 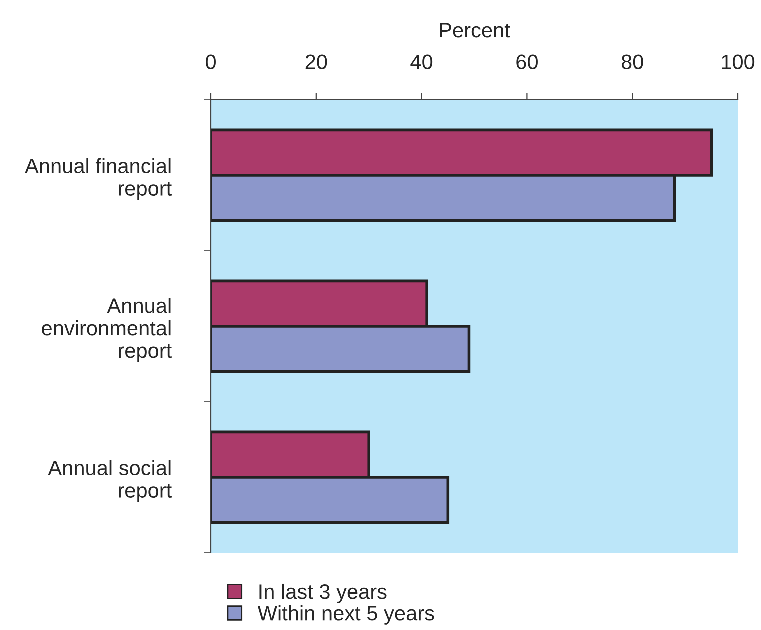 What do you see at coordinates (633, 62) in the screenshot?
I see `x-tick-label: 80` at bounding box center [633, 62].